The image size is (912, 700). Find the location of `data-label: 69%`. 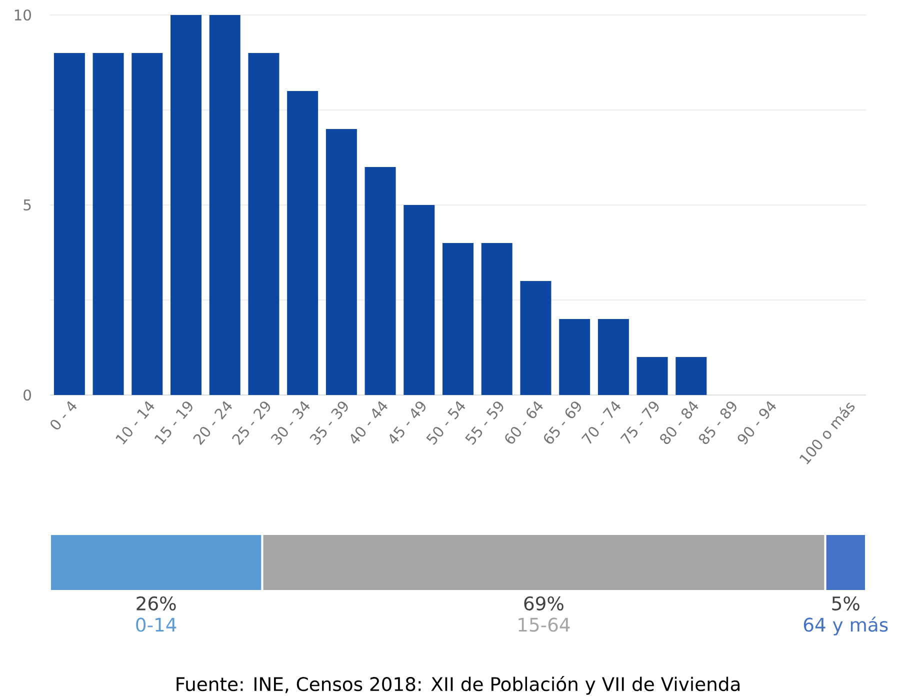

data-label: 69% is located at coordinates (544, 603).